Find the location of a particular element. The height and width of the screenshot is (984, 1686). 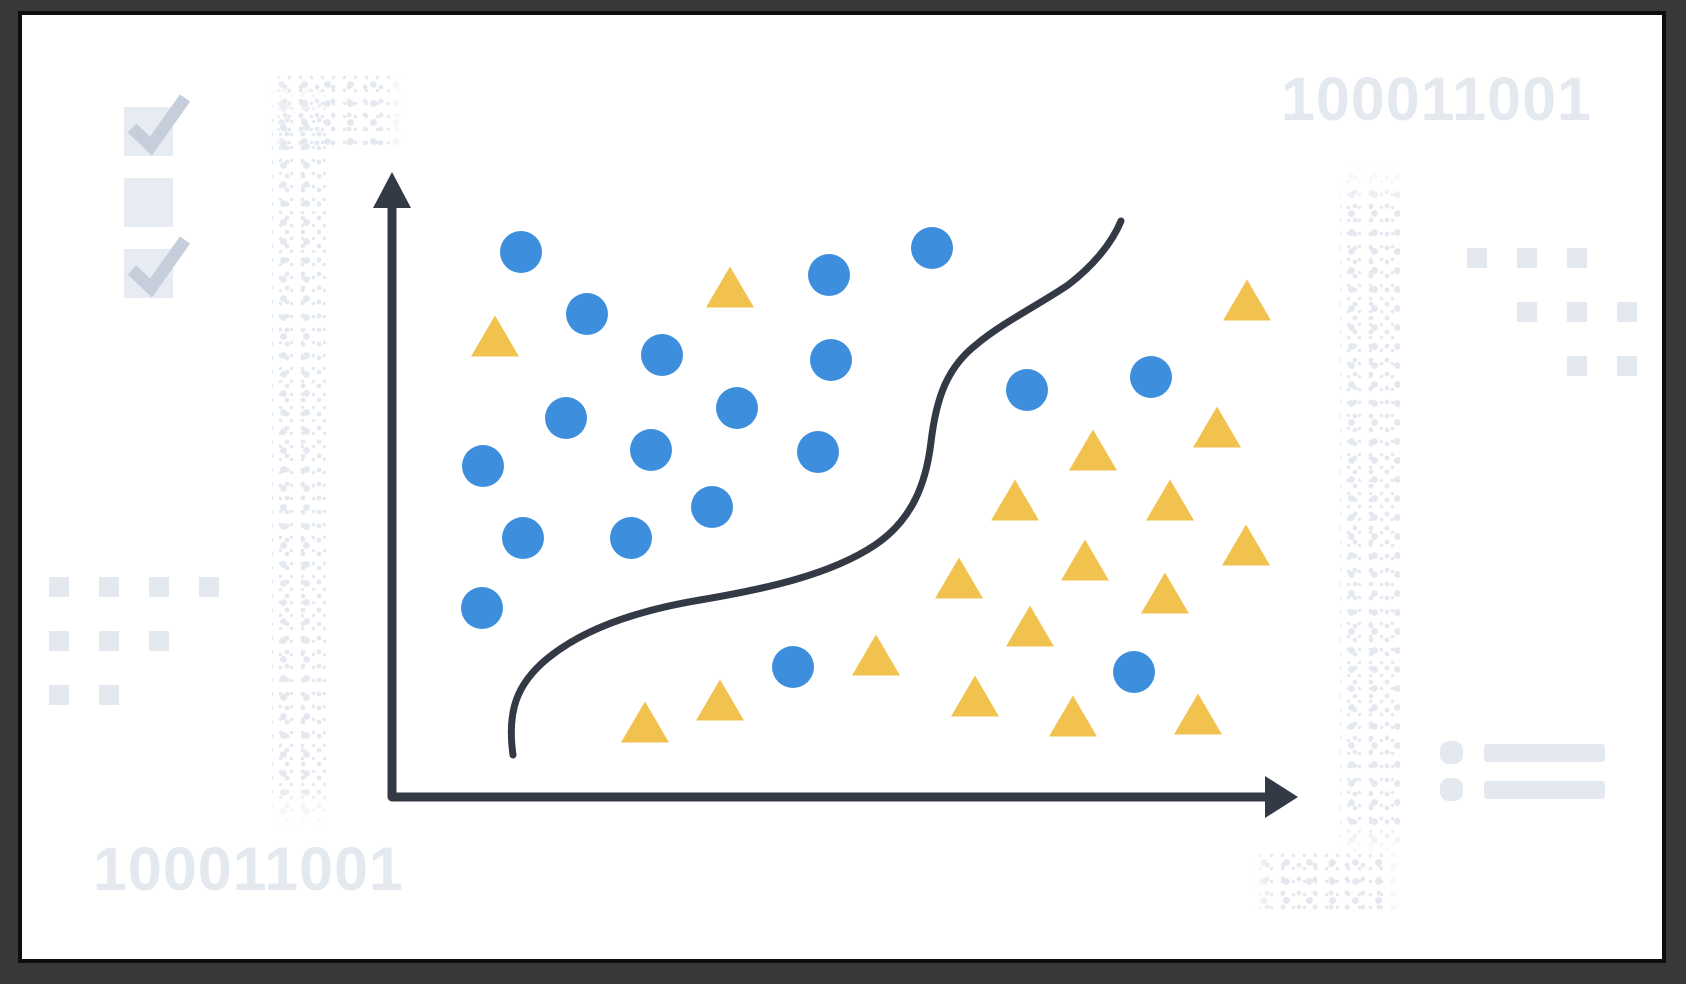

speckle-band-bottom-right-horizontal is located at coordinates (1326, 884).